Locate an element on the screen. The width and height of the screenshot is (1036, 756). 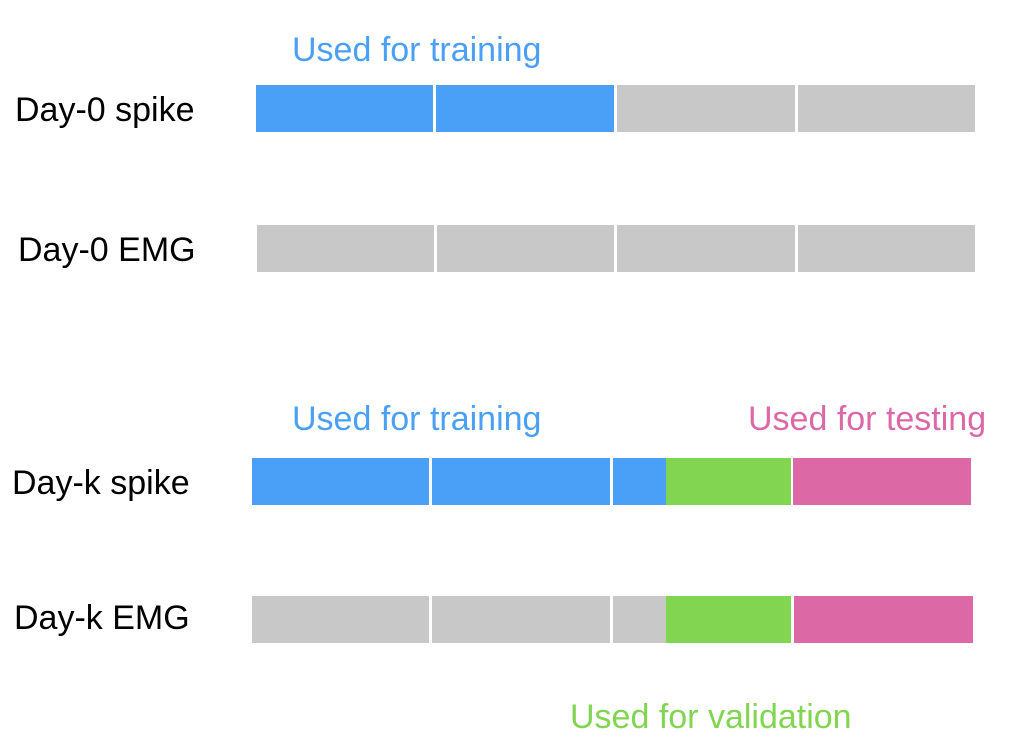
row-label-dayk-spike: Day-k spike is located at coordinates (101, 483).